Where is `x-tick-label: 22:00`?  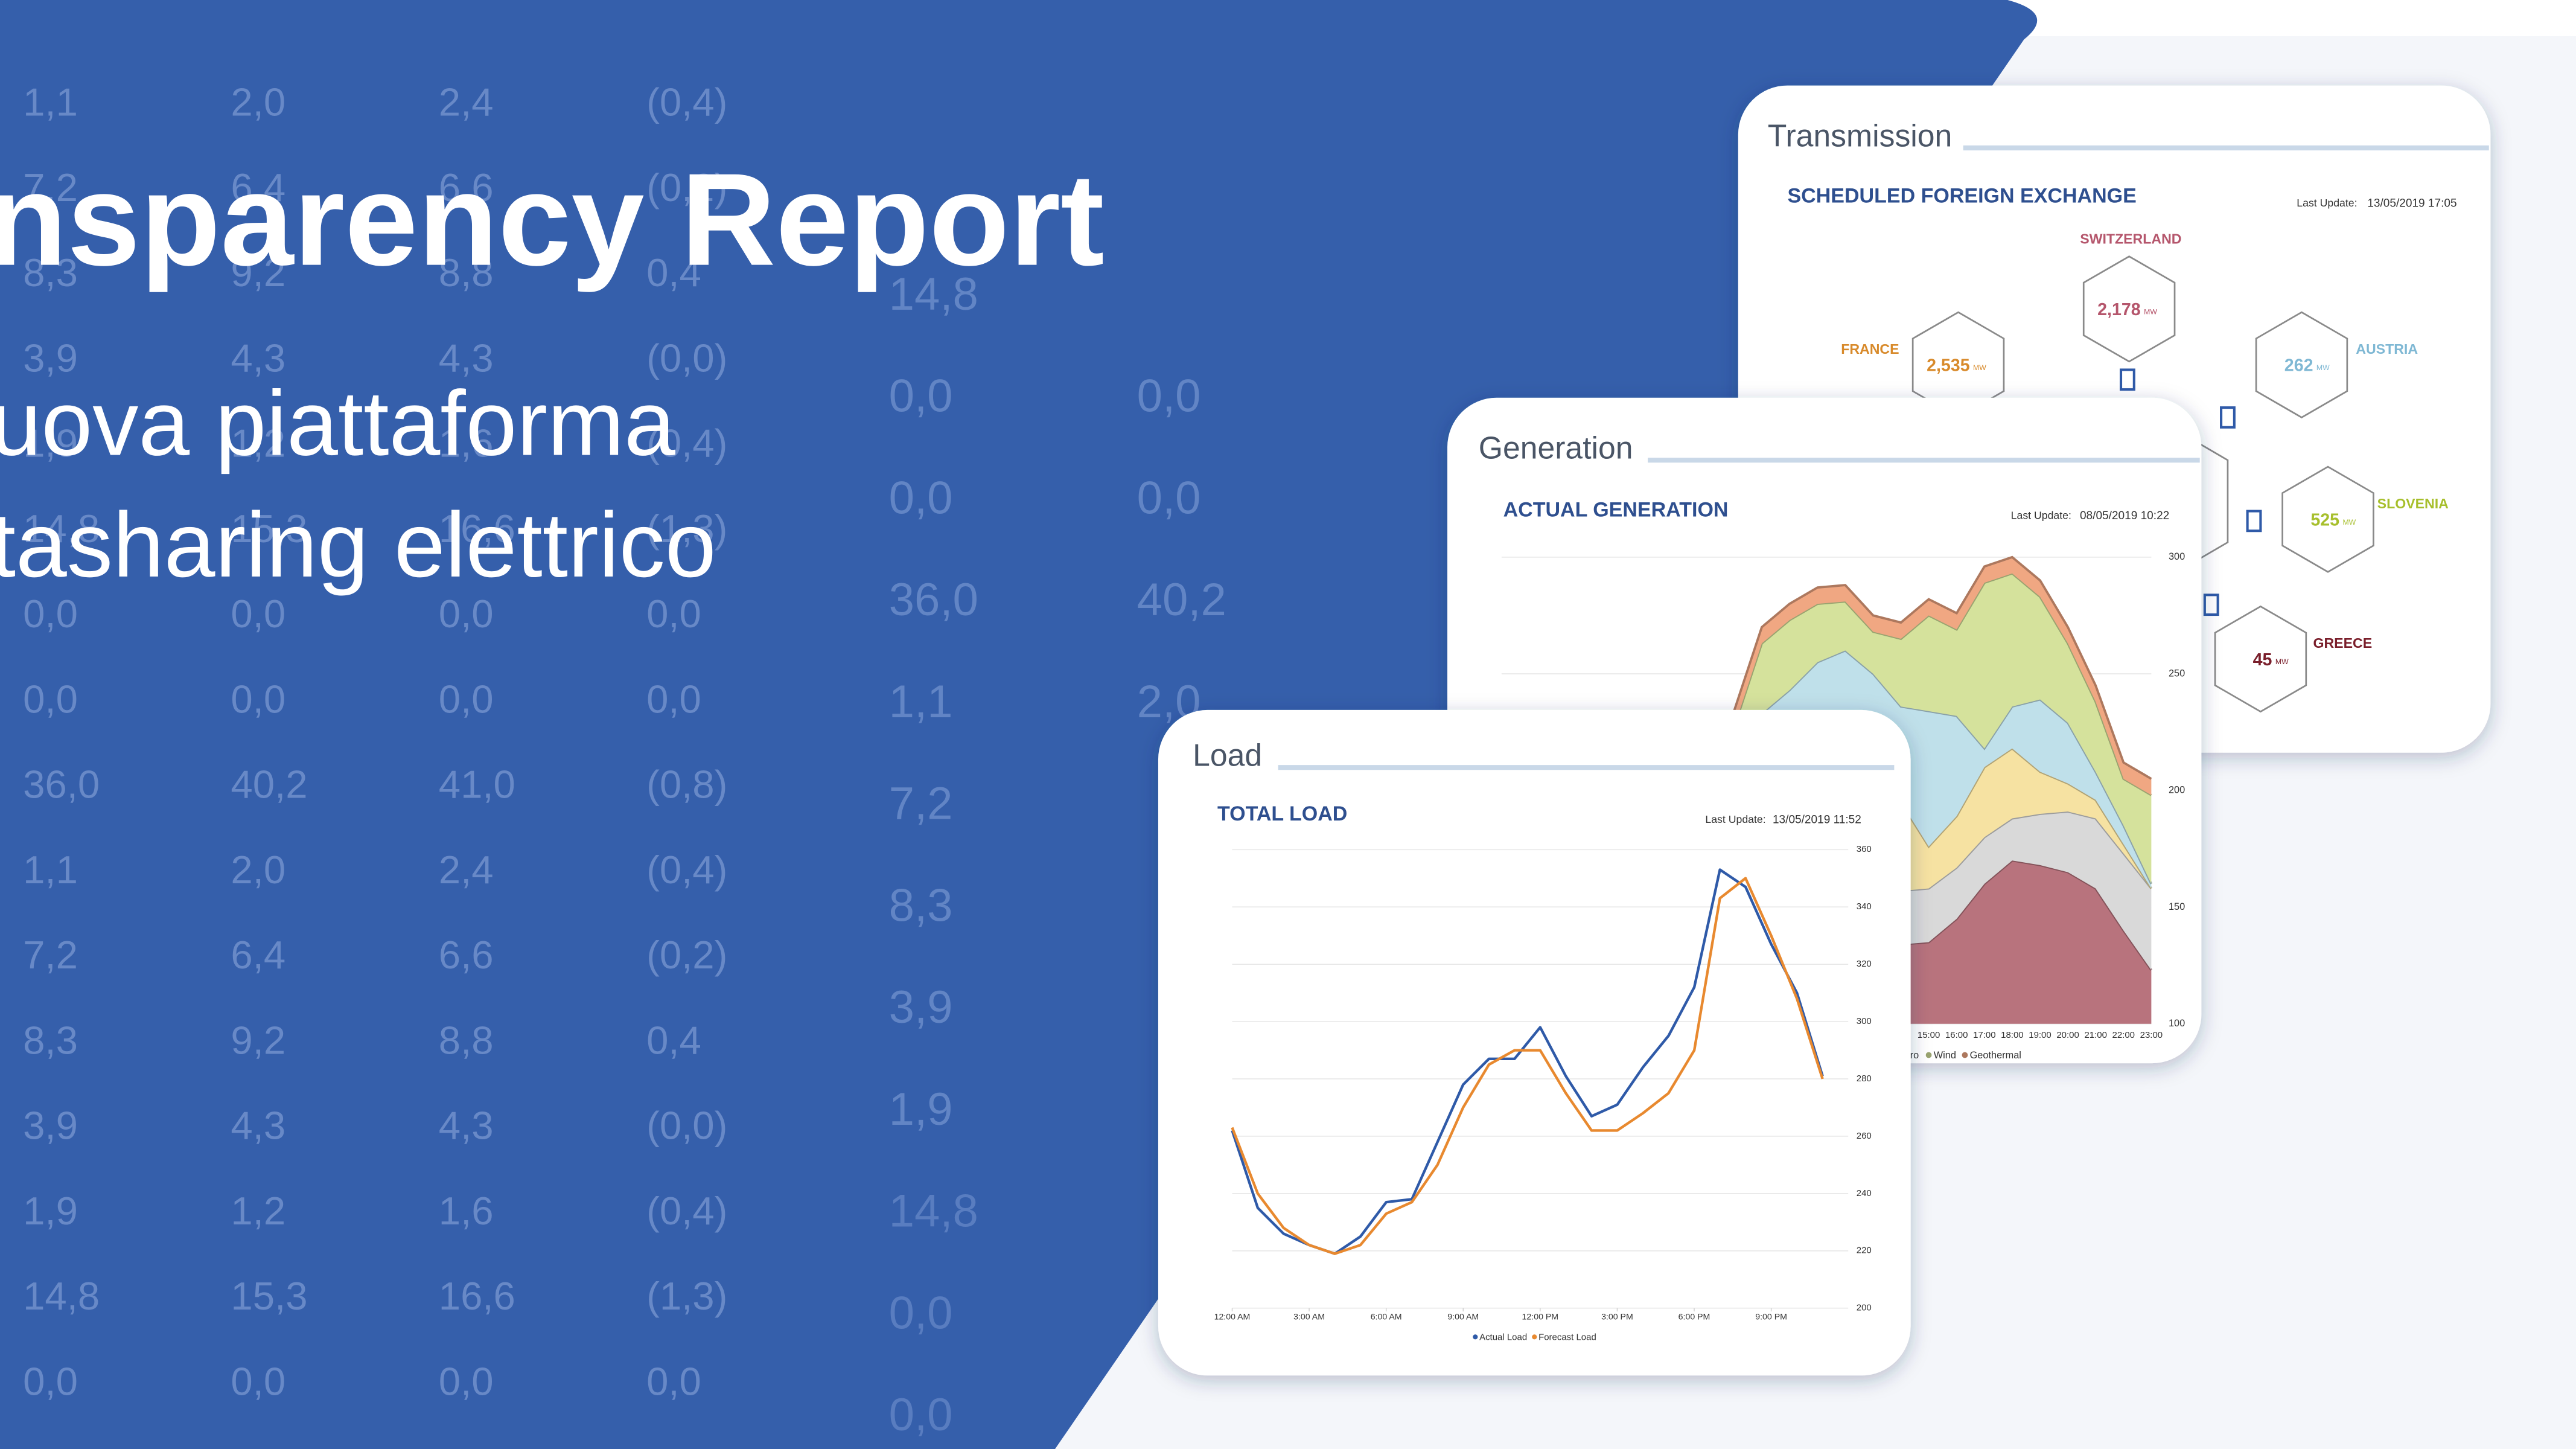 x-tick-label: 22:00 is located at coordinates (2123, 1035).